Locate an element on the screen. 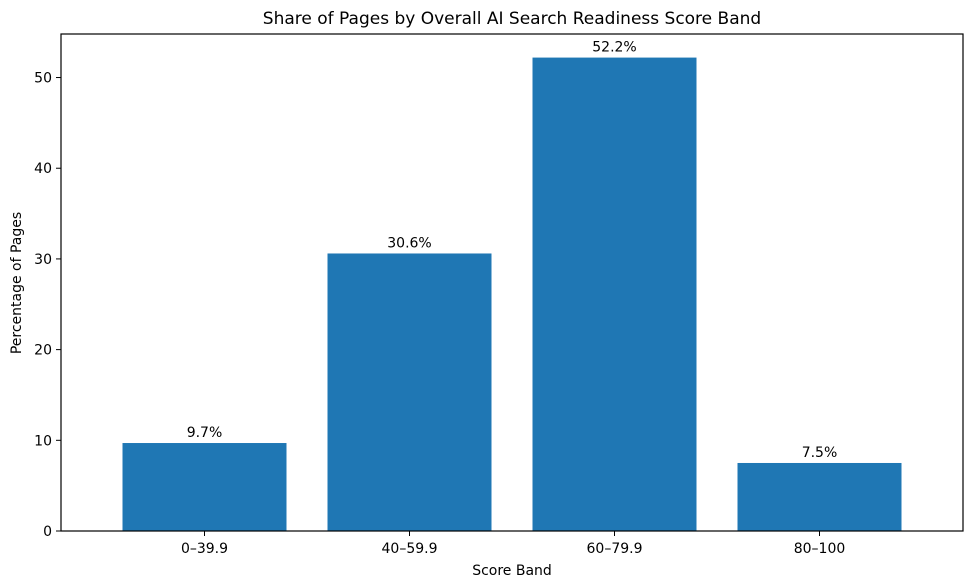 The height and width of the screenshot is (588, 976). bar-value-label-2: 52.2% is located at coordinates (614, 48).